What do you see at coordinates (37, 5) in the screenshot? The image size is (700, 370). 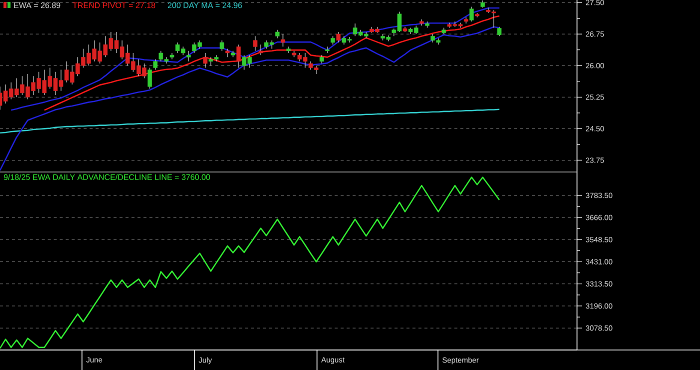 I see `legend-label: EWA = 26.89` at bounding box center [37, 5].